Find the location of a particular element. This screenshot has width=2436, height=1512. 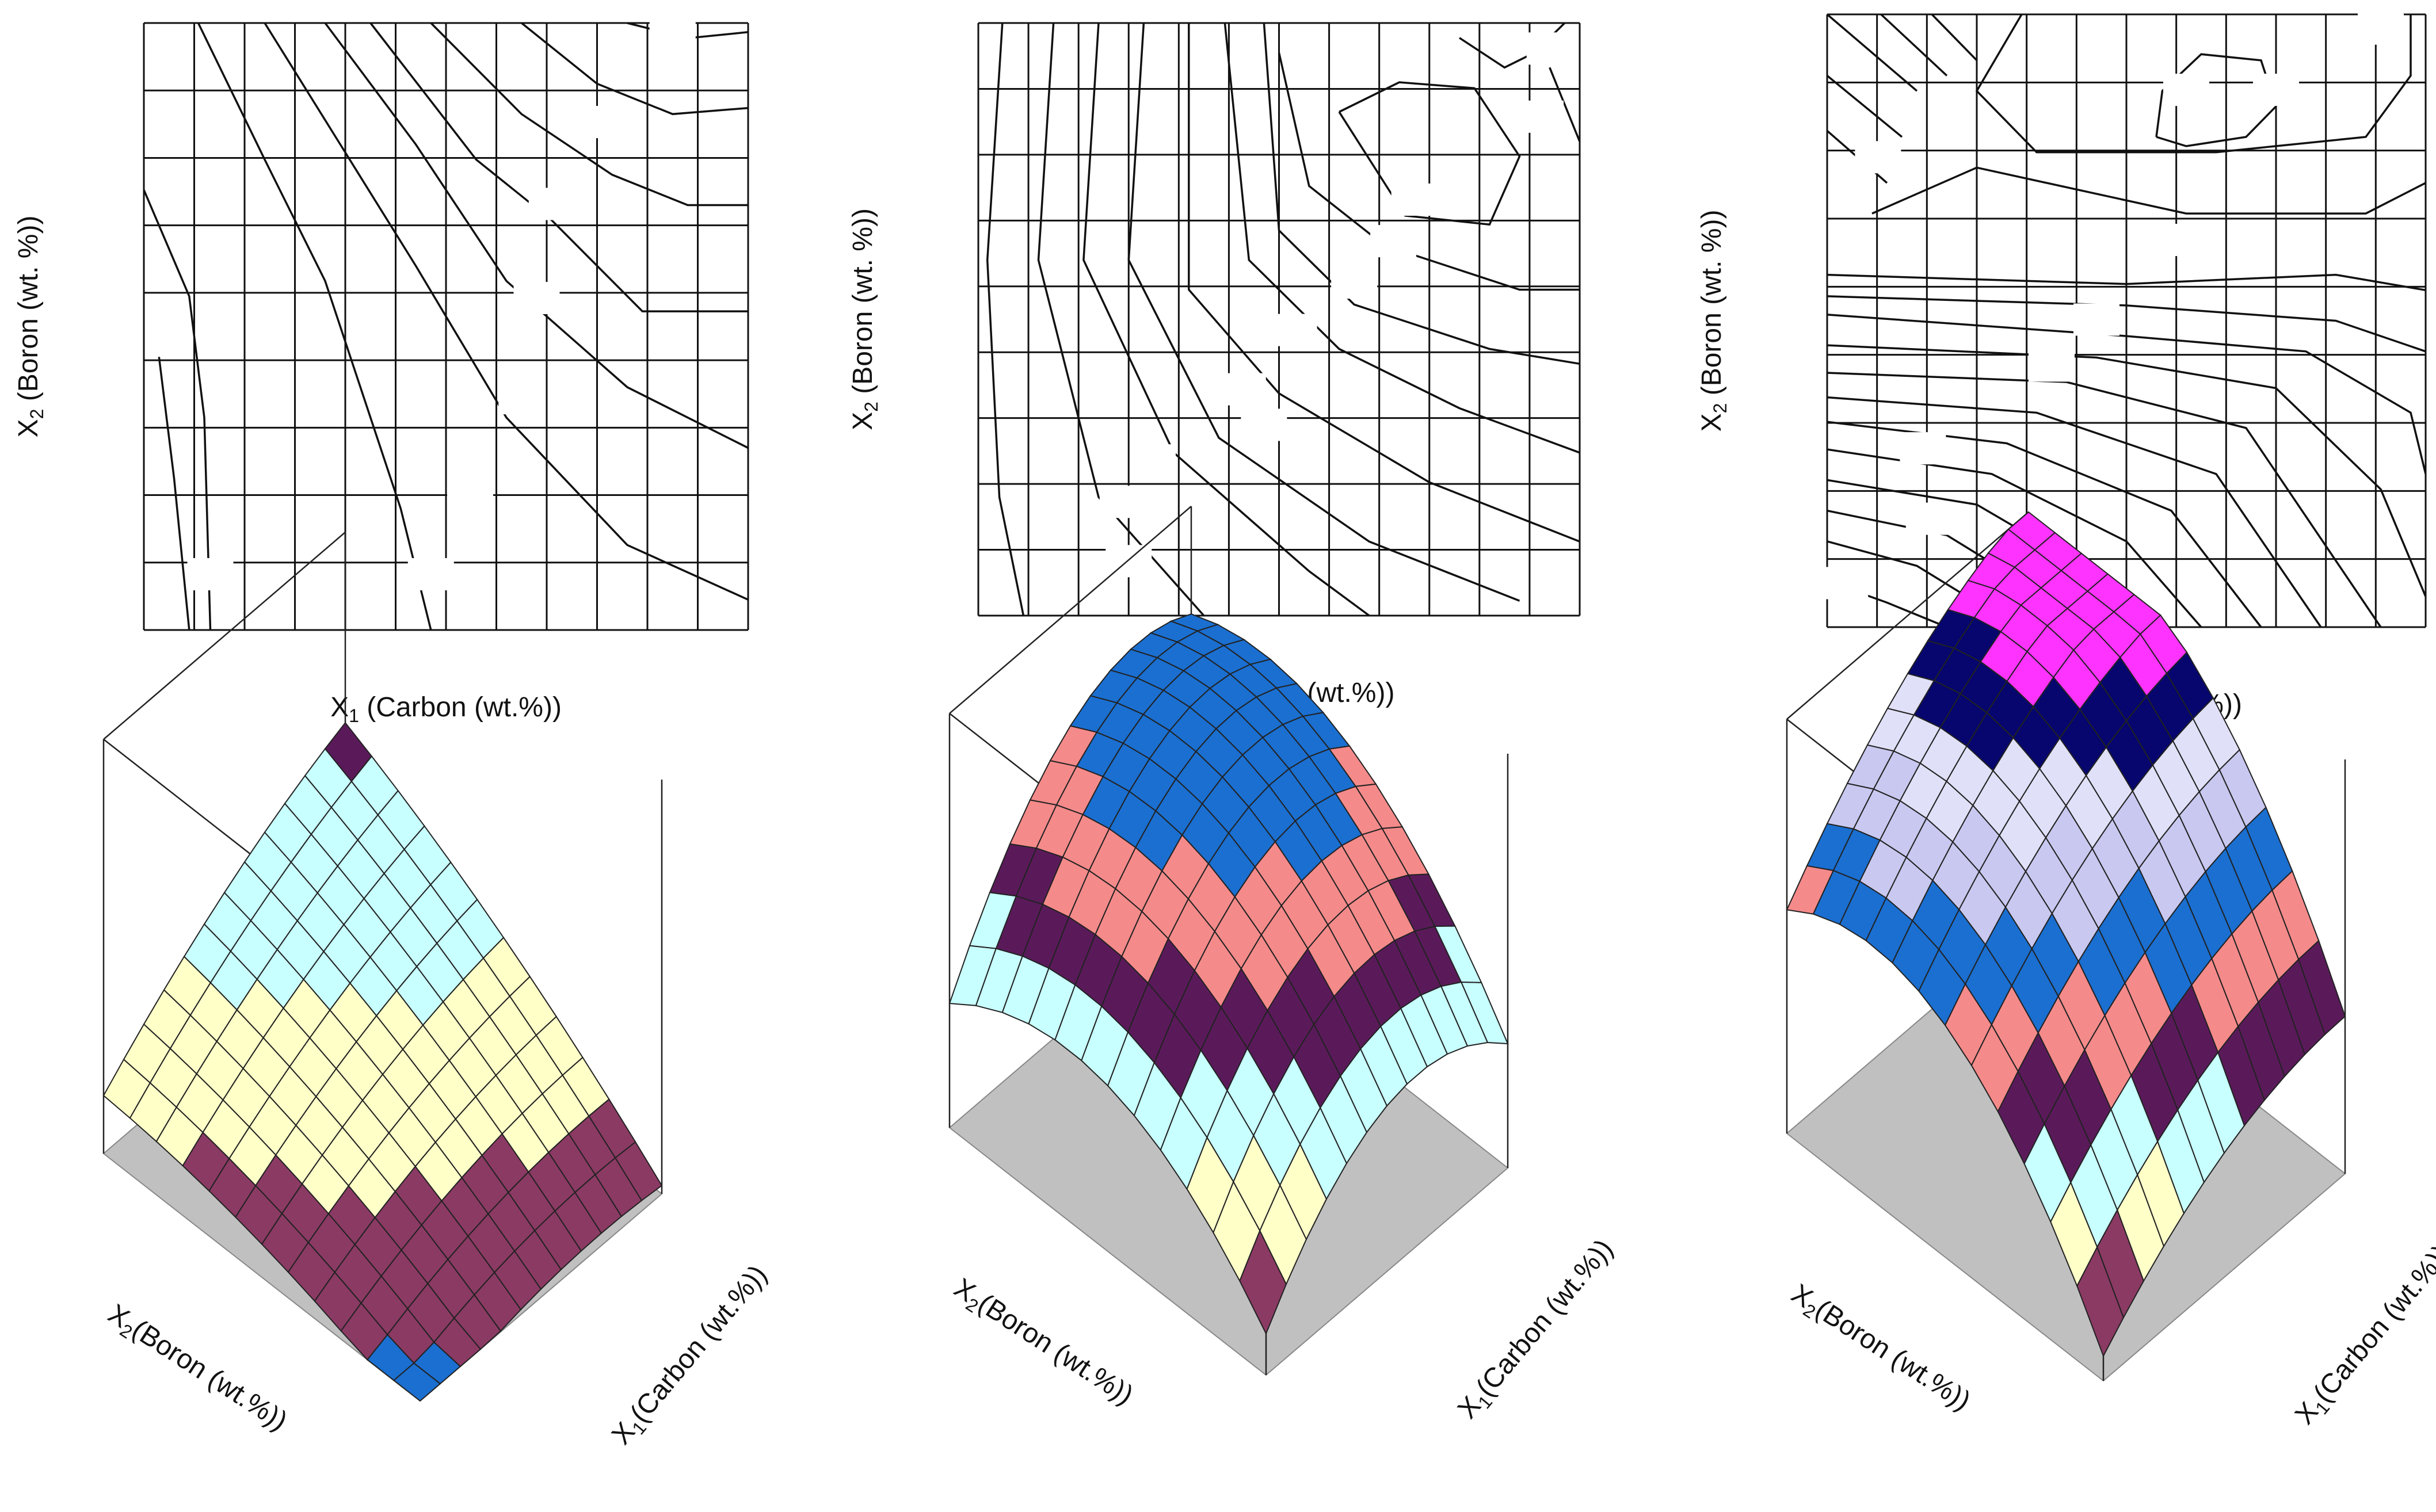

x-axis-title: X1 (Carbon (wt.%)) is located at coordinates (446, 709).